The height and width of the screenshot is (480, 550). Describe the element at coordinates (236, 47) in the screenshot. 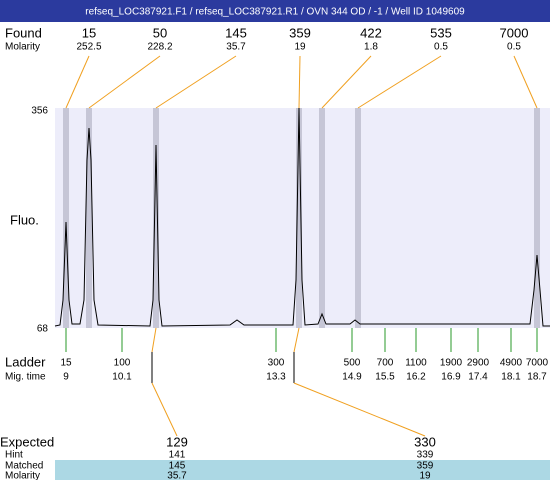

I see `found-molarity: 35.7` at that location.